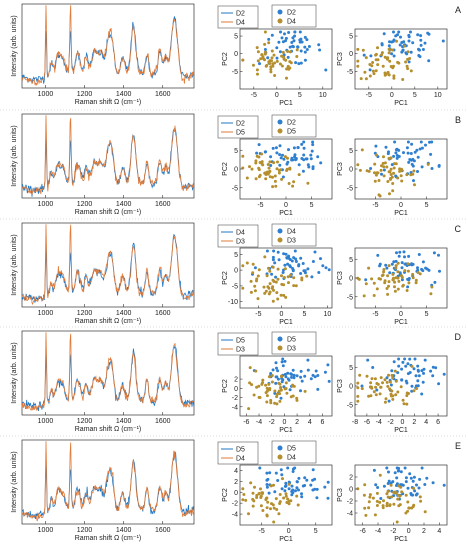 The width and height of the screenshot is (468, 550). I want to click on scatter-x-tick-label: 0, so click(281, 314).